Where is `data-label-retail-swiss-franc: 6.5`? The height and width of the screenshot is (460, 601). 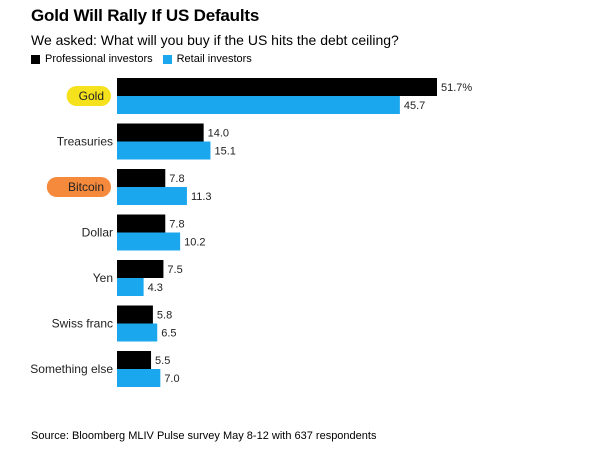 data-label-retail-swiss-franc: 6.5 is located at coordinates (168, 334).